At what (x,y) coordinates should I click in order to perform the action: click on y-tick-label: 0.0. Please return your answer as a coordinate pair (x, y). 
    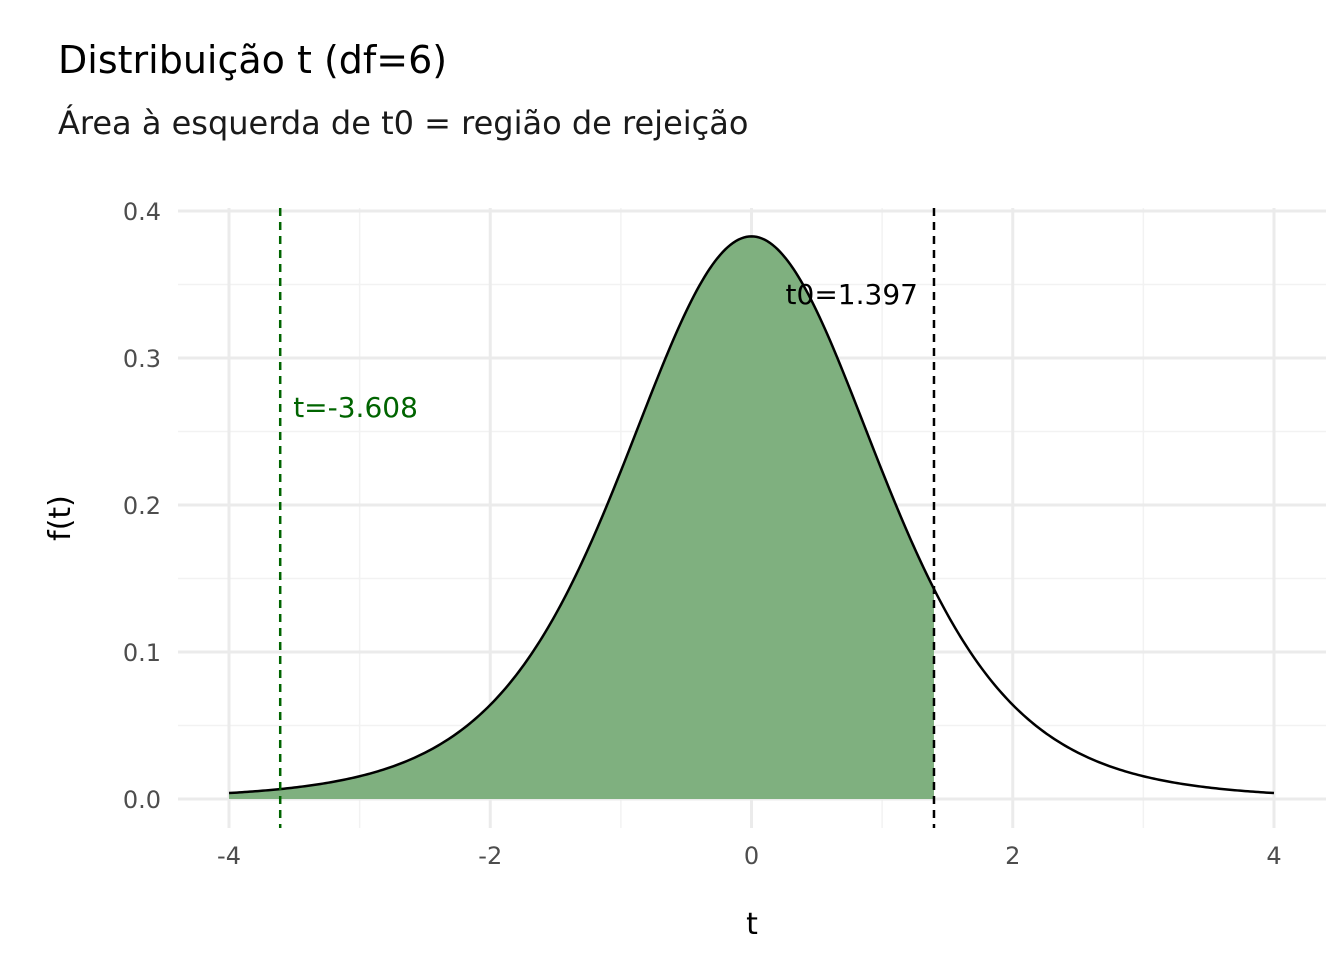
    Looking at the image, I should click on (142, 800).